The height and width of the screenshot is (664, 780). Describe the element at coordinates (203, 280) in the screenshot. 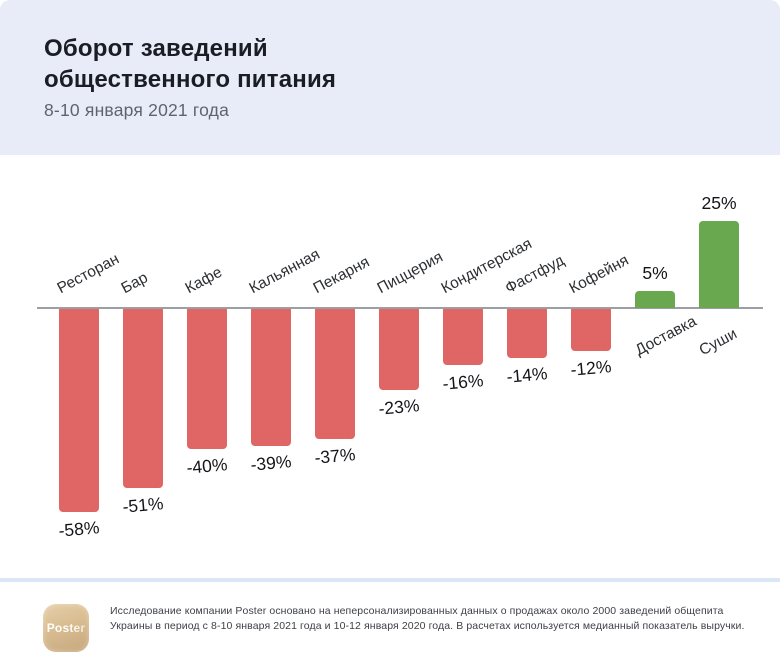

I see `category-label-3: Кафе` at that location.